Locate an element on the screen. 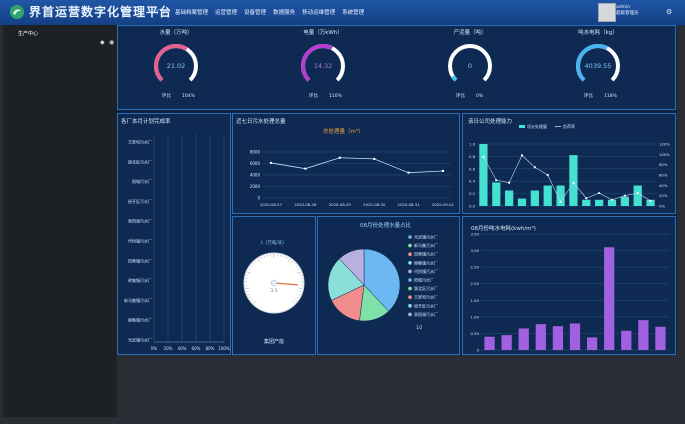  user-name: admin is located at coordinates (623, 7).